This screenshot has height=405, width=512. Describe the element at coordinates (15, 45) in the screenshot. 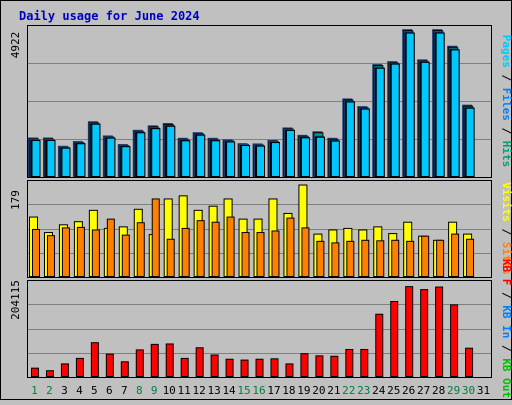

I see `y-max-label: 4922` at that location.